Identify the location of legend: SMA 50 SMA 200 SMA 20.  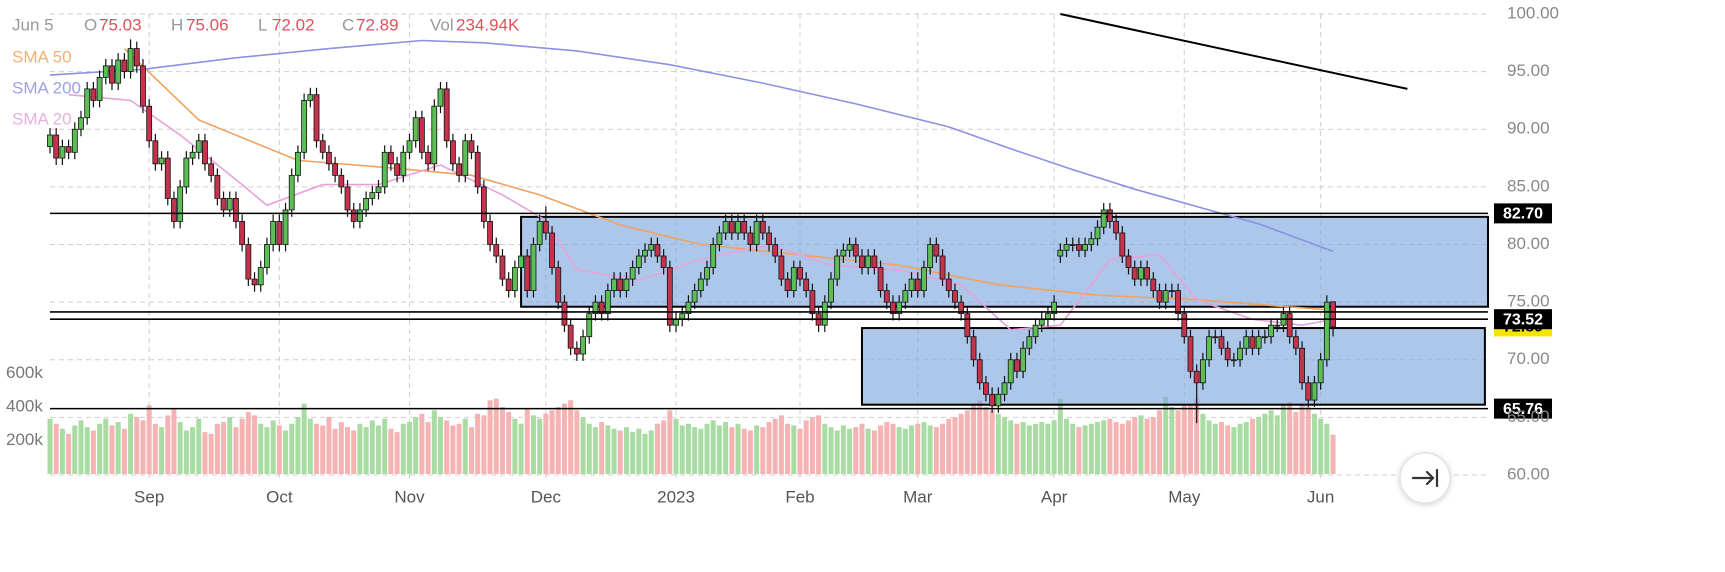
(46, 87).